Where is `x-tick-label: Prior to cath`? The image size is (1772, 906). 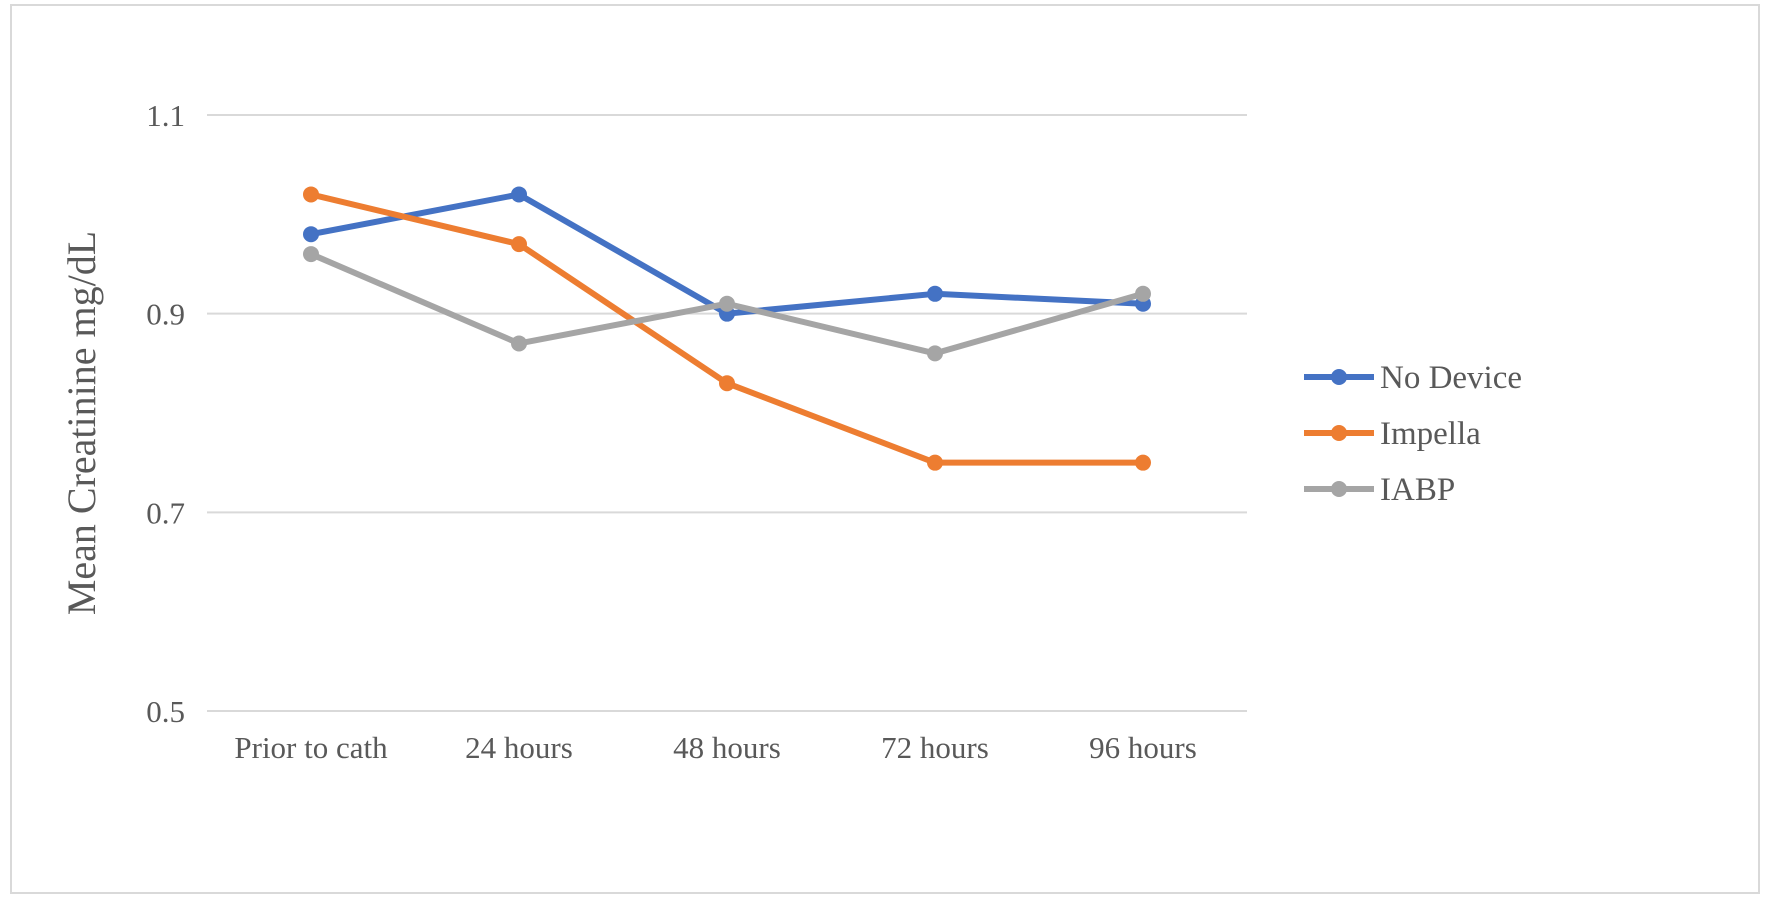
x-tick-label: Prior to cath is located at coordinates (311, 747).